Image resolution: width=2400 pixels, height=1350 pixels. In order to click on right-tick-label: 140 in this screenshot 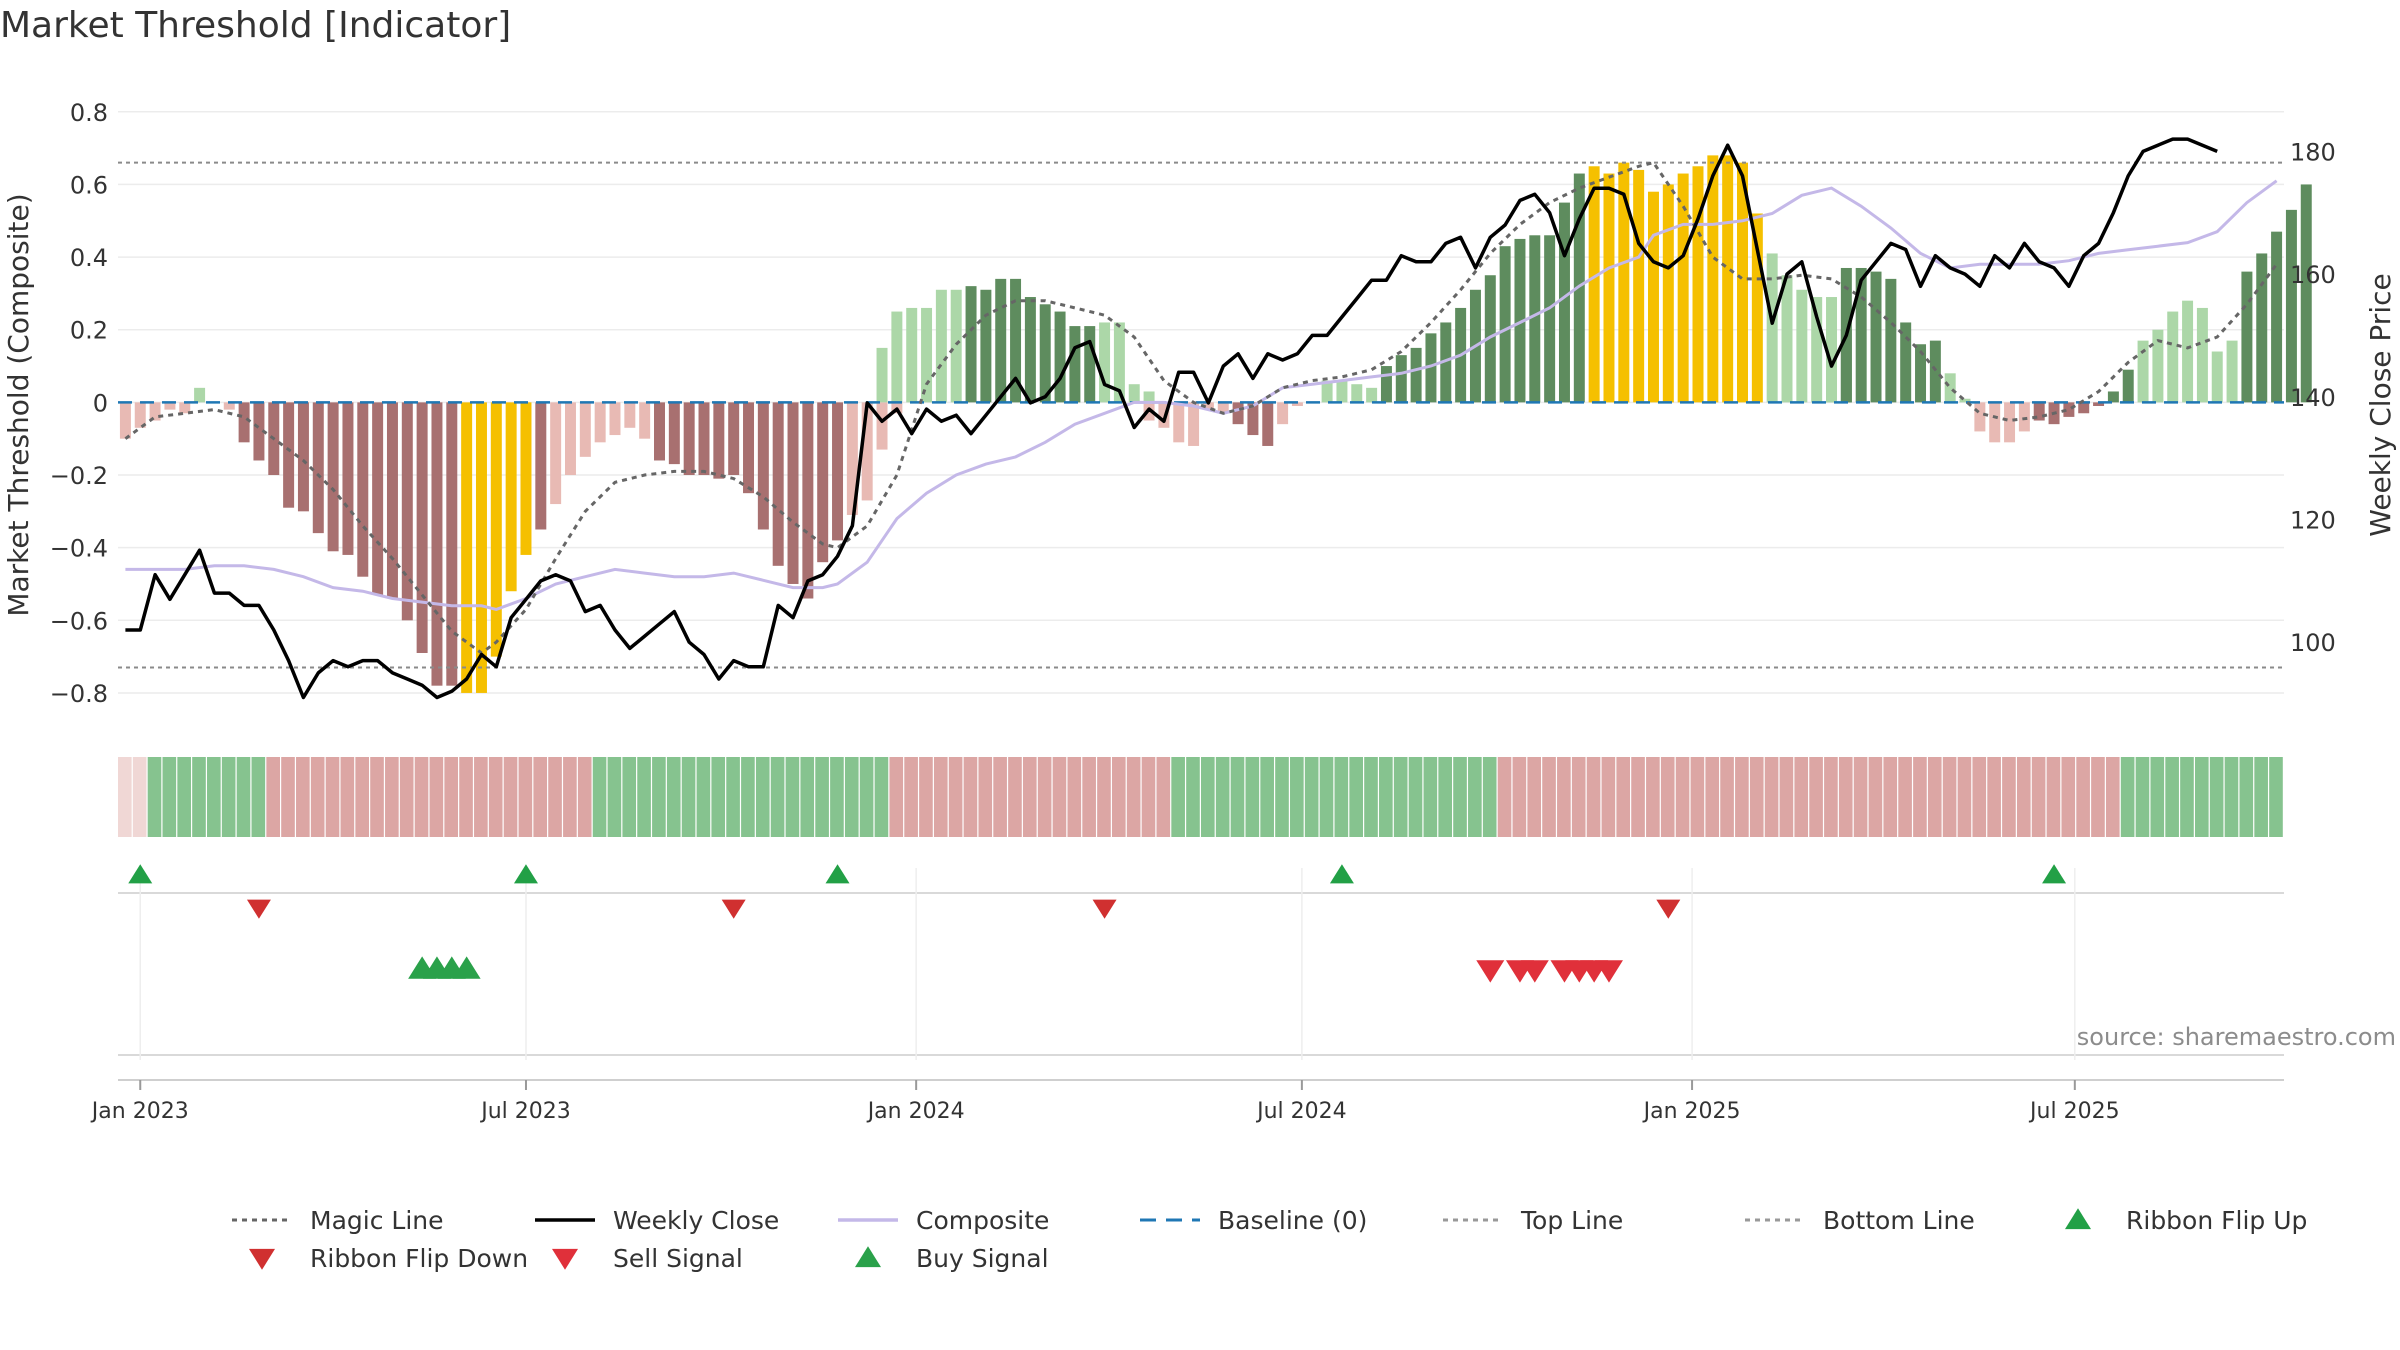, I will do `click(2313, 398)`.